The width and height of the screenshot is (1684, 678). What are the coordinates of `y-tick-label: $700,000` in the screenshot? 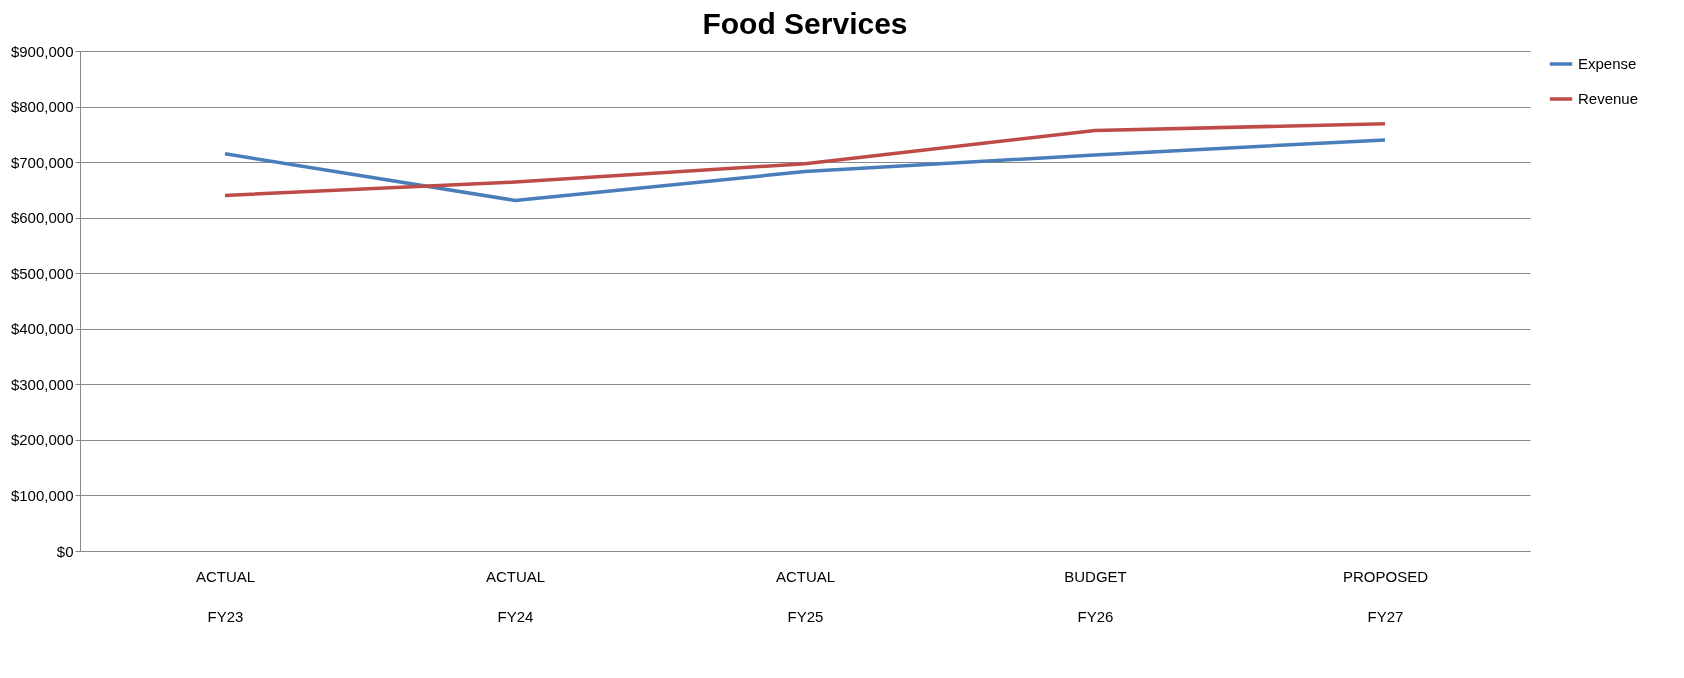 It's located at (42, 162).